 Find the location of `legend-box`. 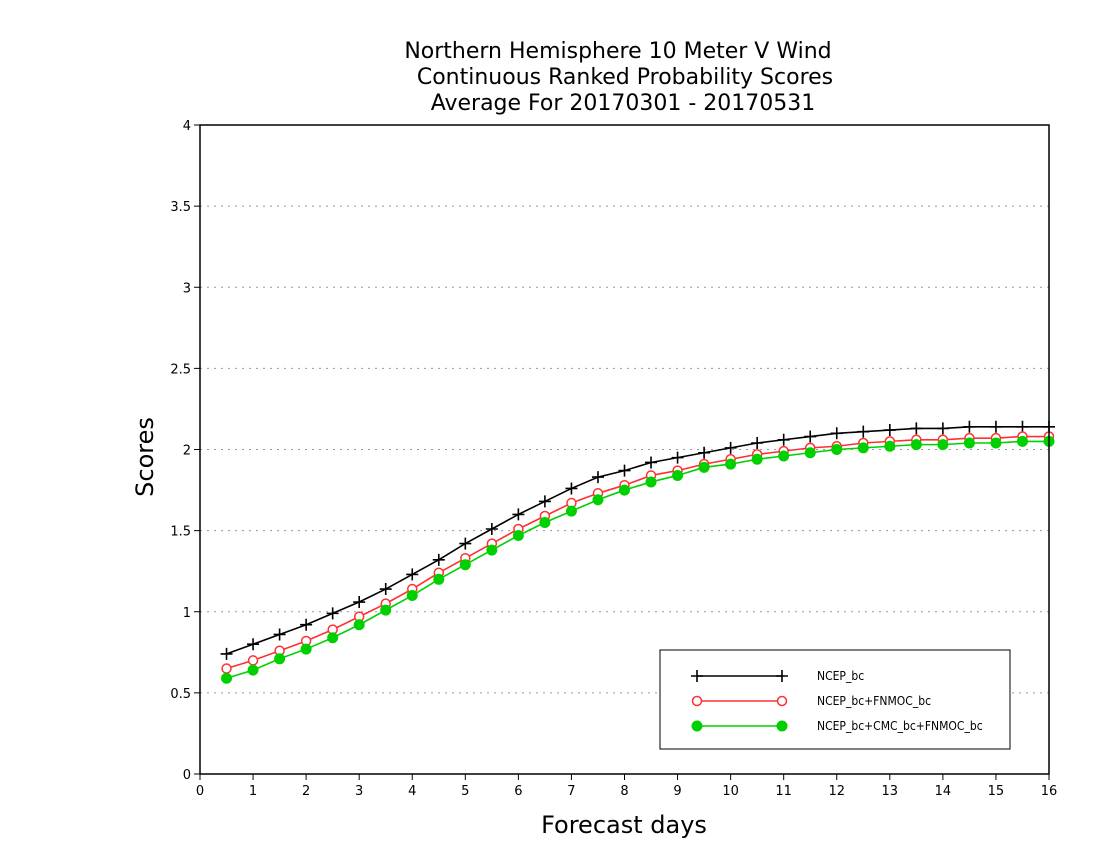

legend-box is located at coordinates (835, 699).